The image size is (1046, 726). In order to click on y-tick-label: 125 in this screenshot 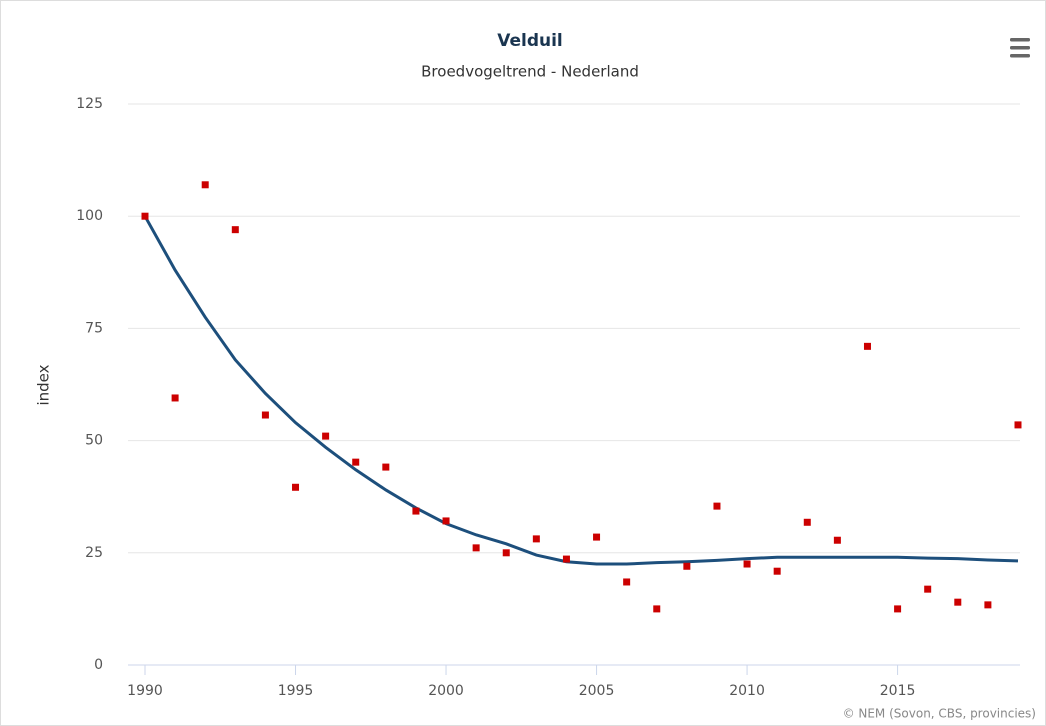, I will do `click(89, 104)`.